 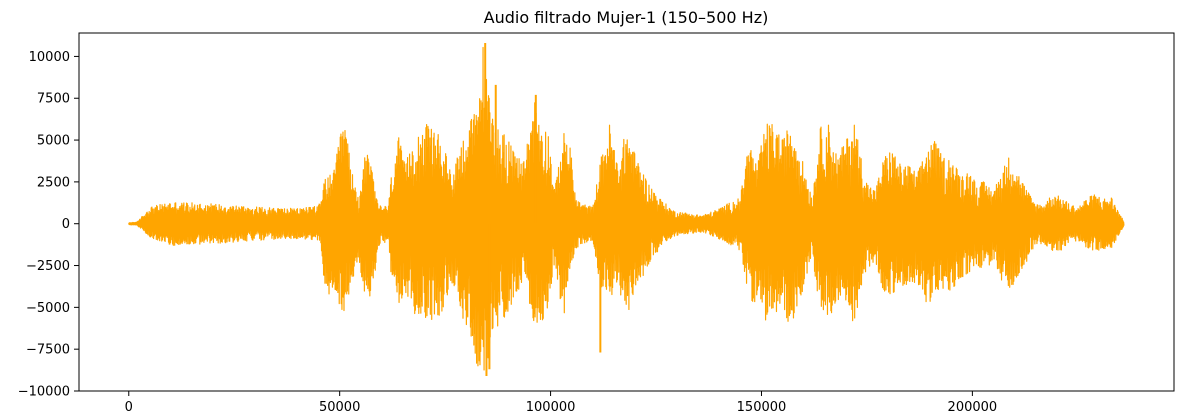 What do you see at coordinates (53, 141) in the screenshot?
I see `y-tick-label: 5000` at bounding box center [53, 141].